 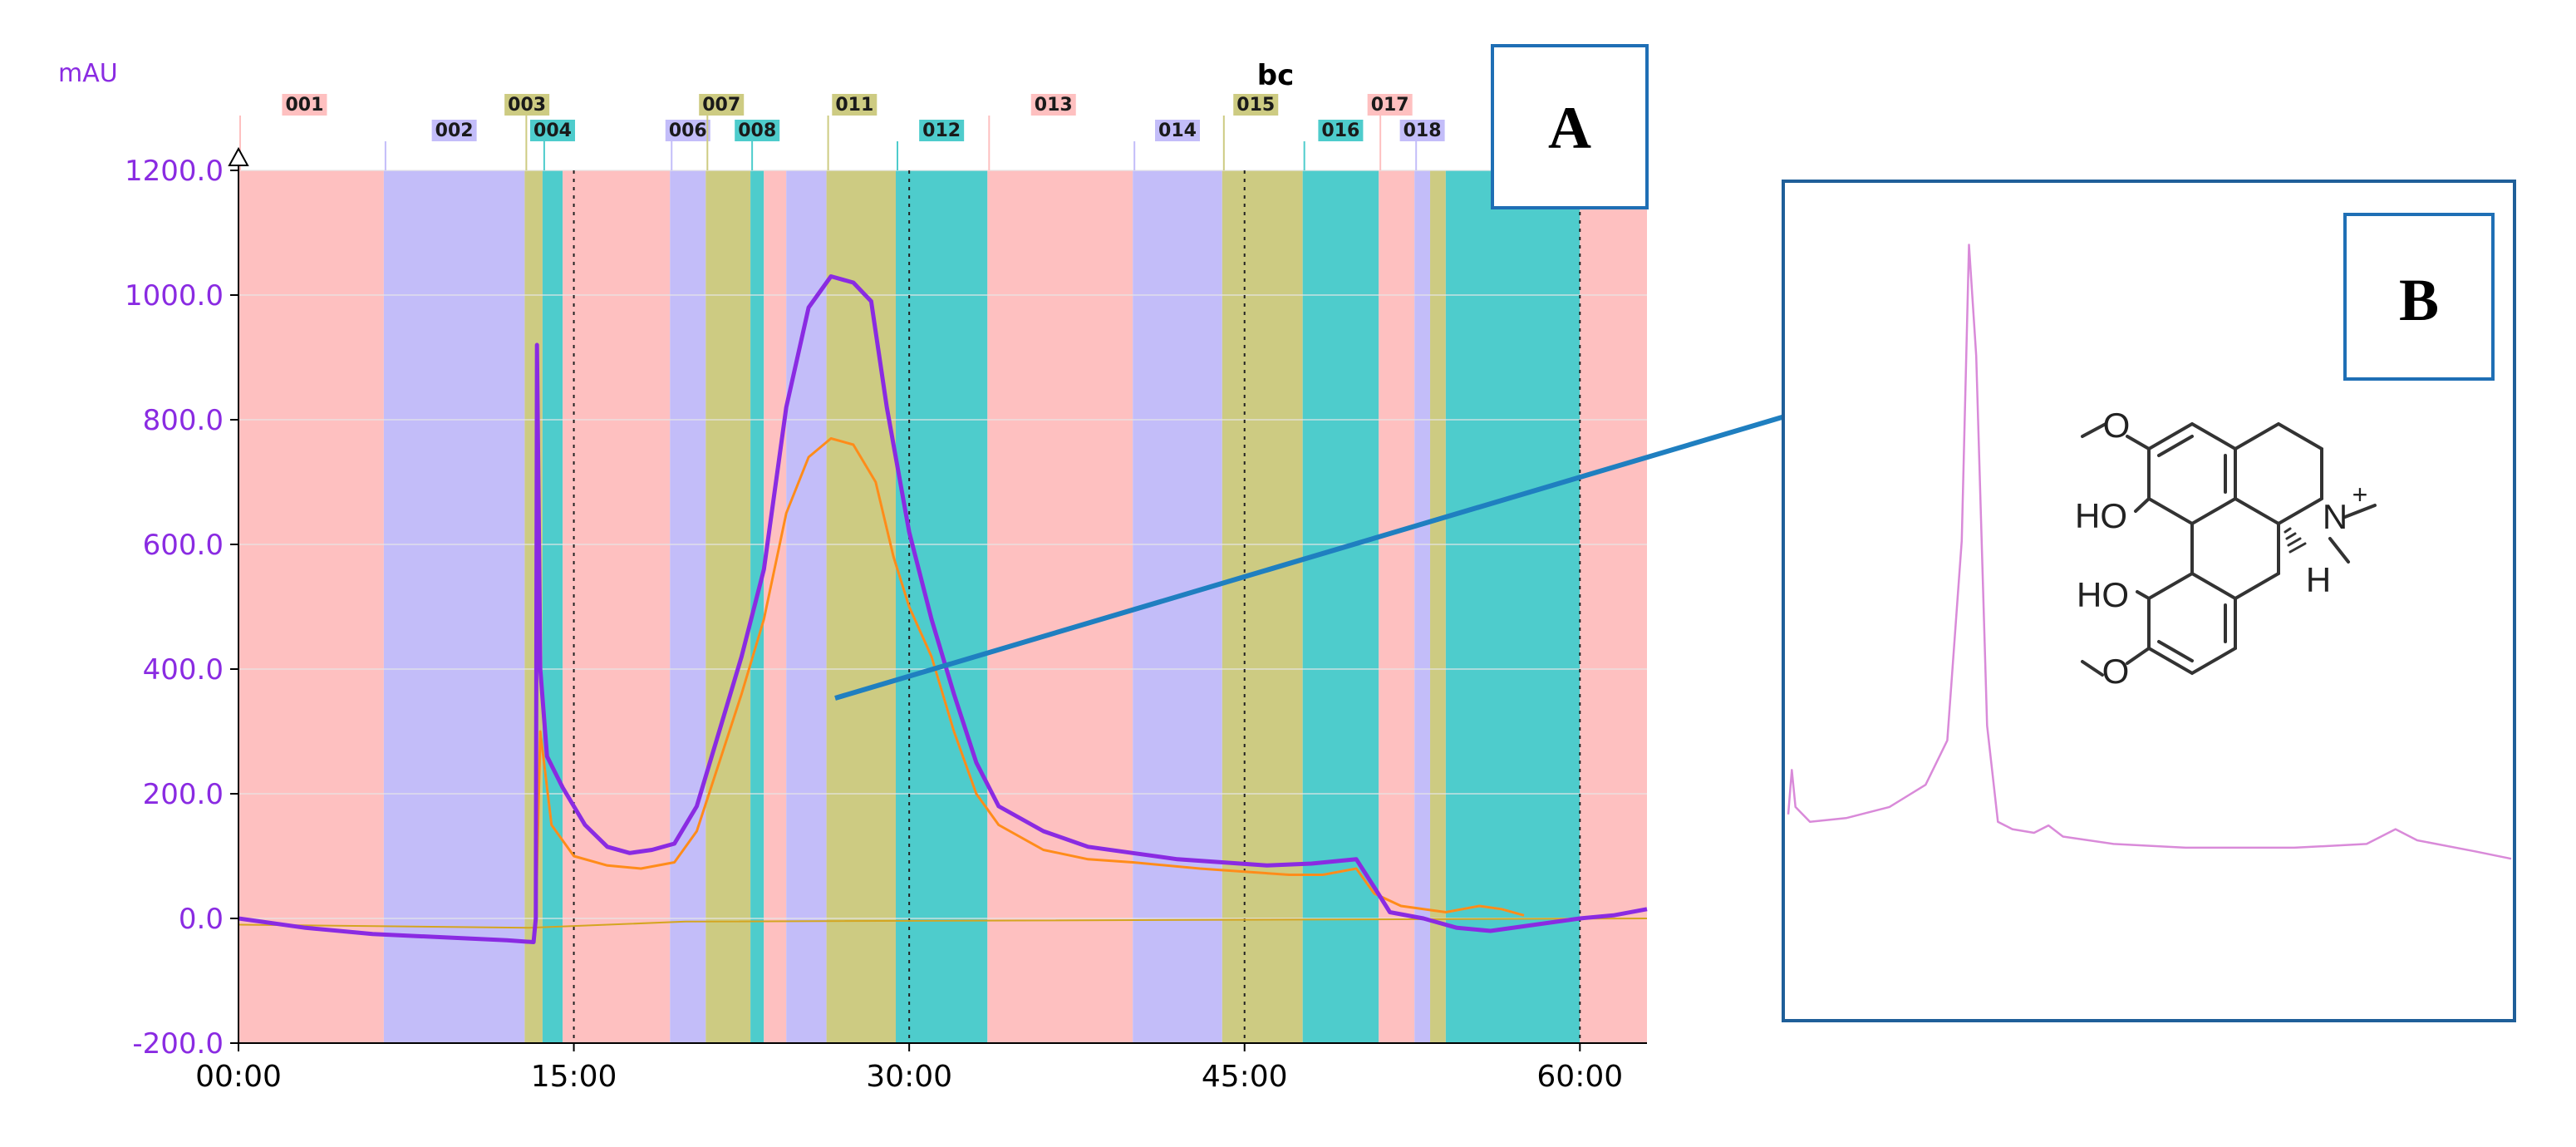 I want to click on y-axis-label: mAU, so click(x=88, y=74).